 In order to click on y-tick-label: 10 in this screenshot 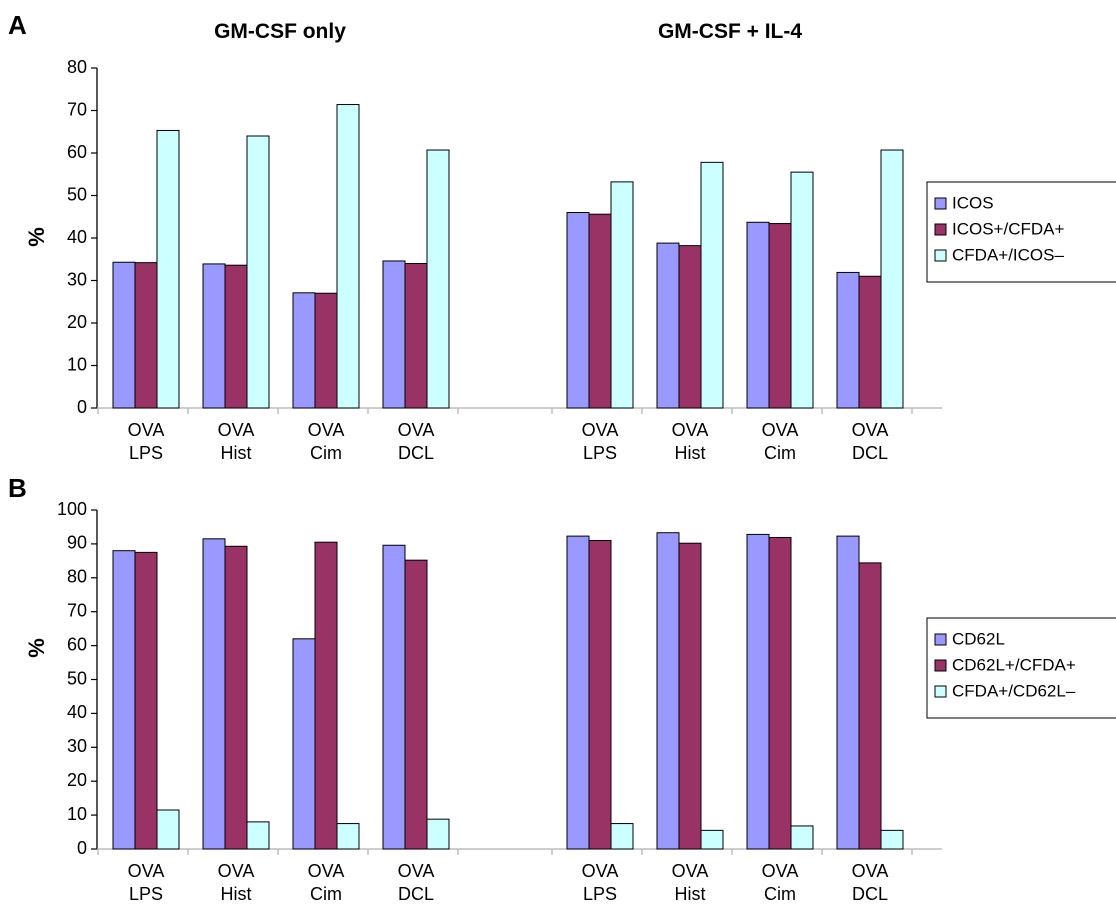, I will do `click(77, 364)`.